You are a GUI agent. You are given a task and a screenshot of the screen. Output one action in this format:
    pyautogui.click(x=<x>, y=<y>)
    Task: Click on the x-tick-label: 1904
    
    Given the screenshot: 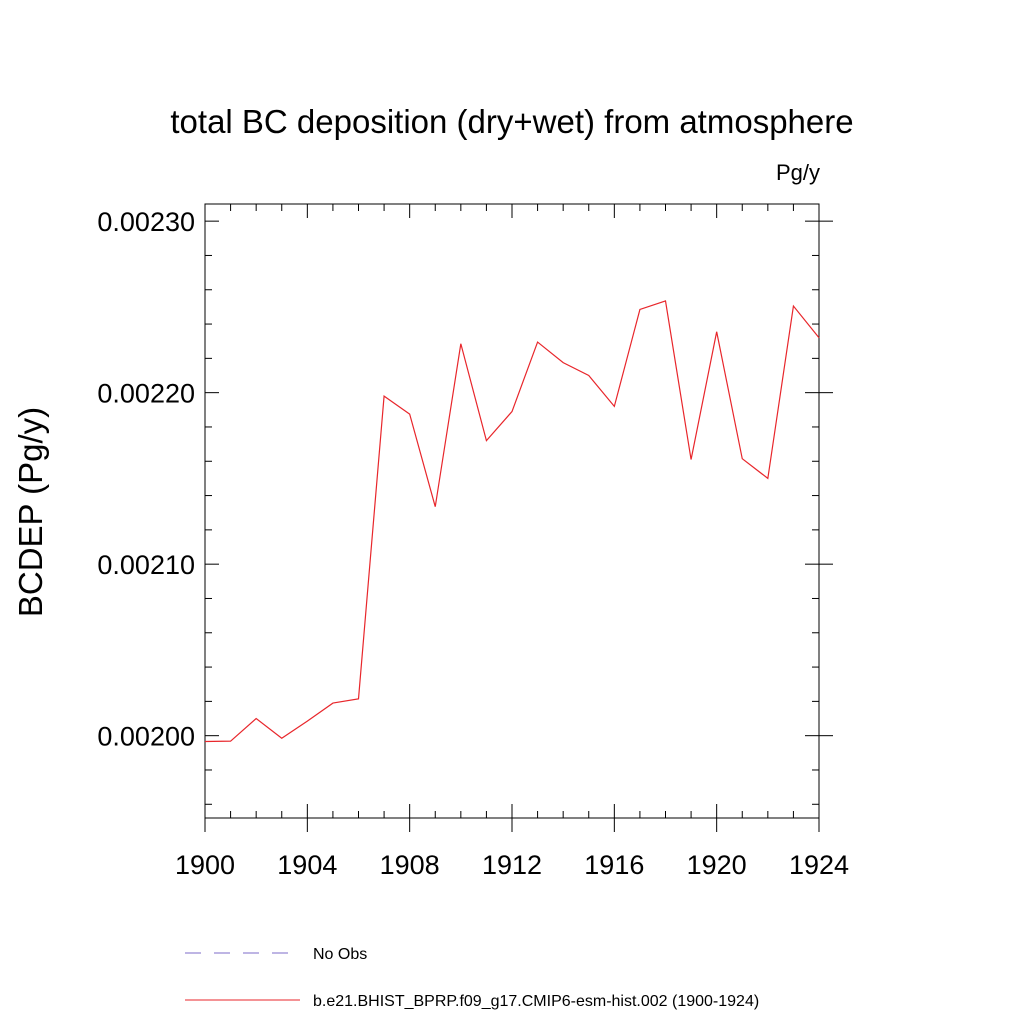 What is the action you would take?
    pyautogui.click(x=307, y=865)
    